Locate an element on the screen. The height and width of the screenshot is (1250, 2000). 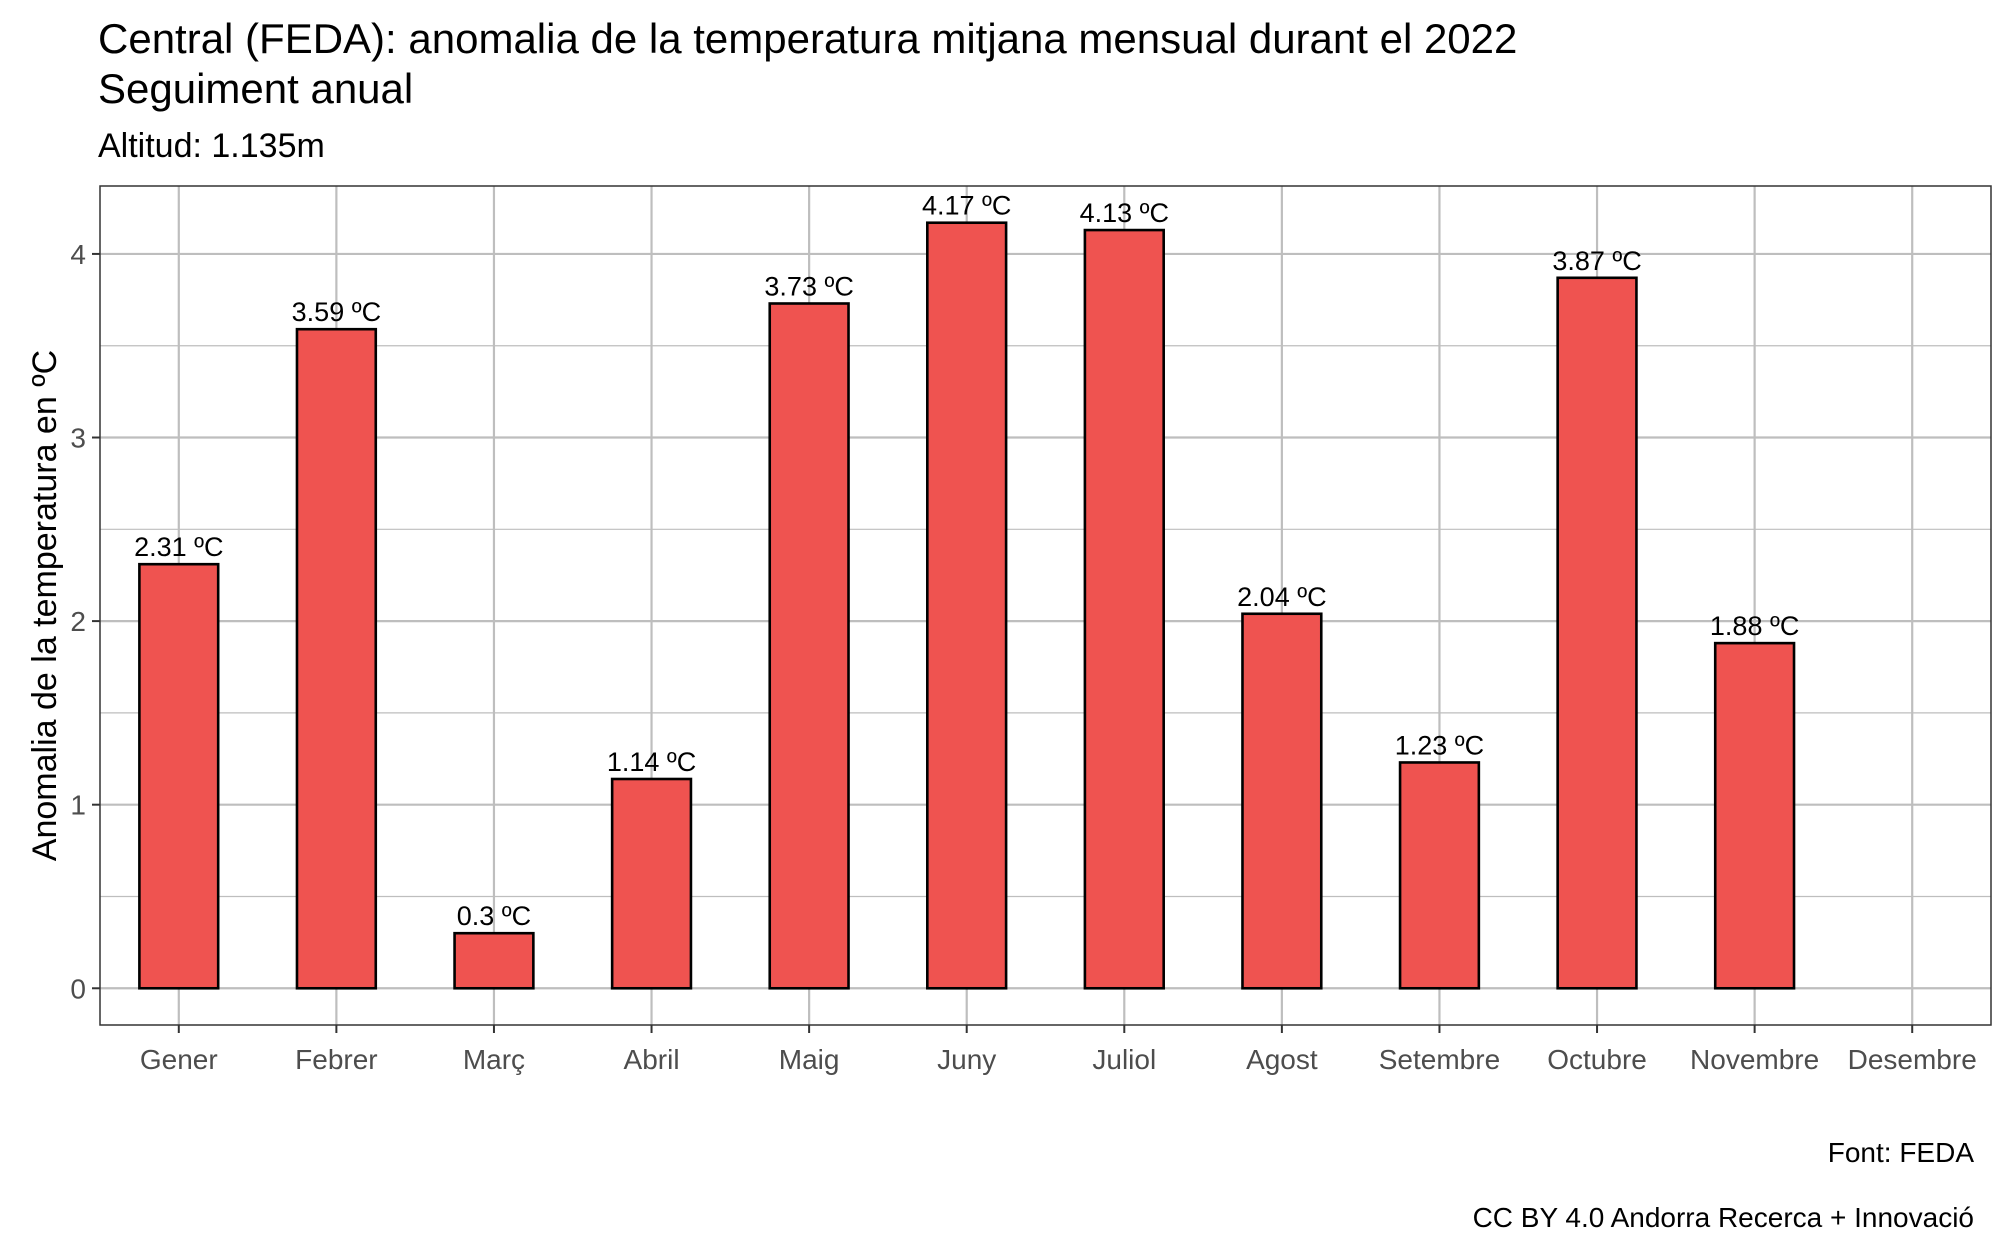
y-tick-label: 3 is located at coordinates (78, 438).